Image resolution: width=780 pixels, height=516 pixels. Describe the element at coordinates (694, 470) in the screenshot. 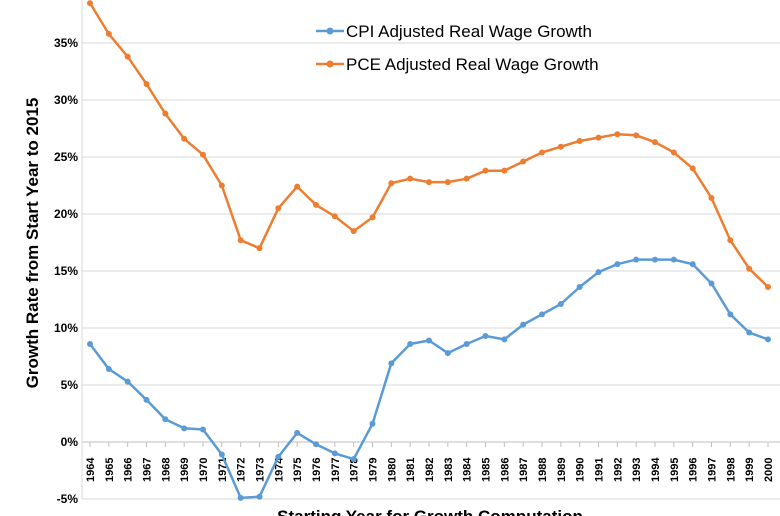

I see `x-tick-label: 1996` at that location.